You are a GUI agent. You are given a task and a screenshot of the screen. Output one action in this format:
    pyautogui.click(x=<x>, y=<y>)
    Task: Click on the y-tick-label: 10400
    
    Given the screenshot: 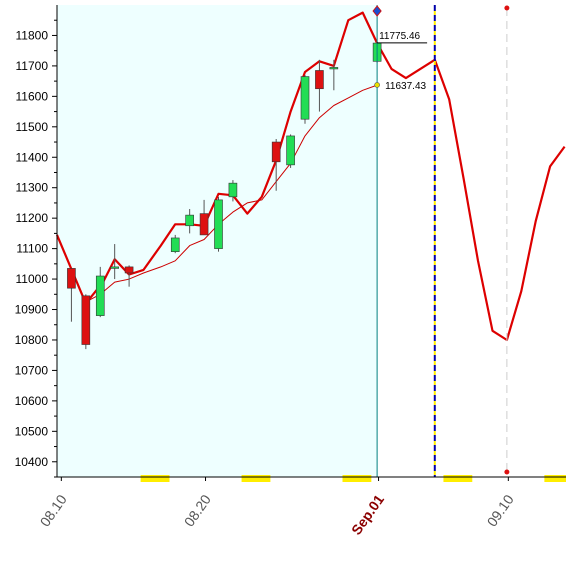 What is the action you would take?
    pyautogui.click(x=32, y=462)
    